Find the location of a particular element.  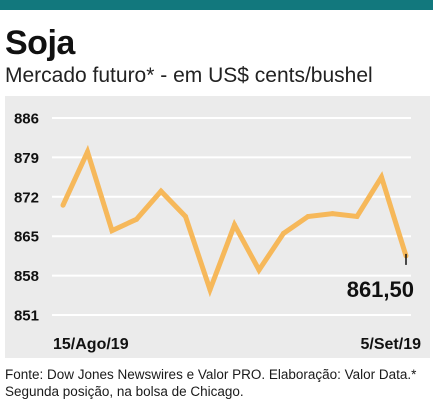

y-tick-label: 879 is located at coordinates (26, 158).